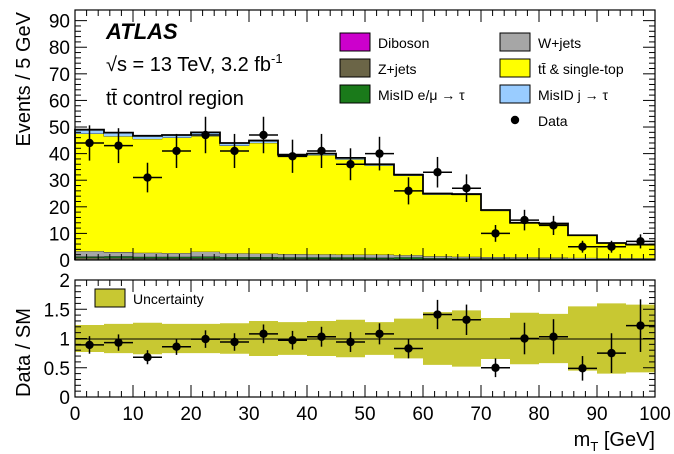 The image size is (674, 454). What do you see at coordinates (480, 414) in the screenshot?
I see `xtick-label-7: 70` at bounding box center [480, 414].